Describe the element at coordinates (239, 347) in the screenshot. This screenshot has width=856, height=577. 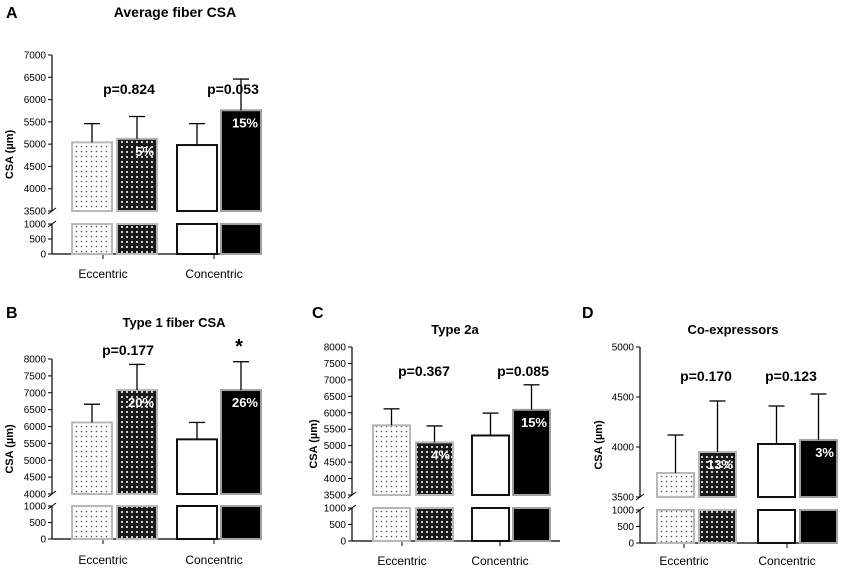
I see `significance-marker: *` at that location.